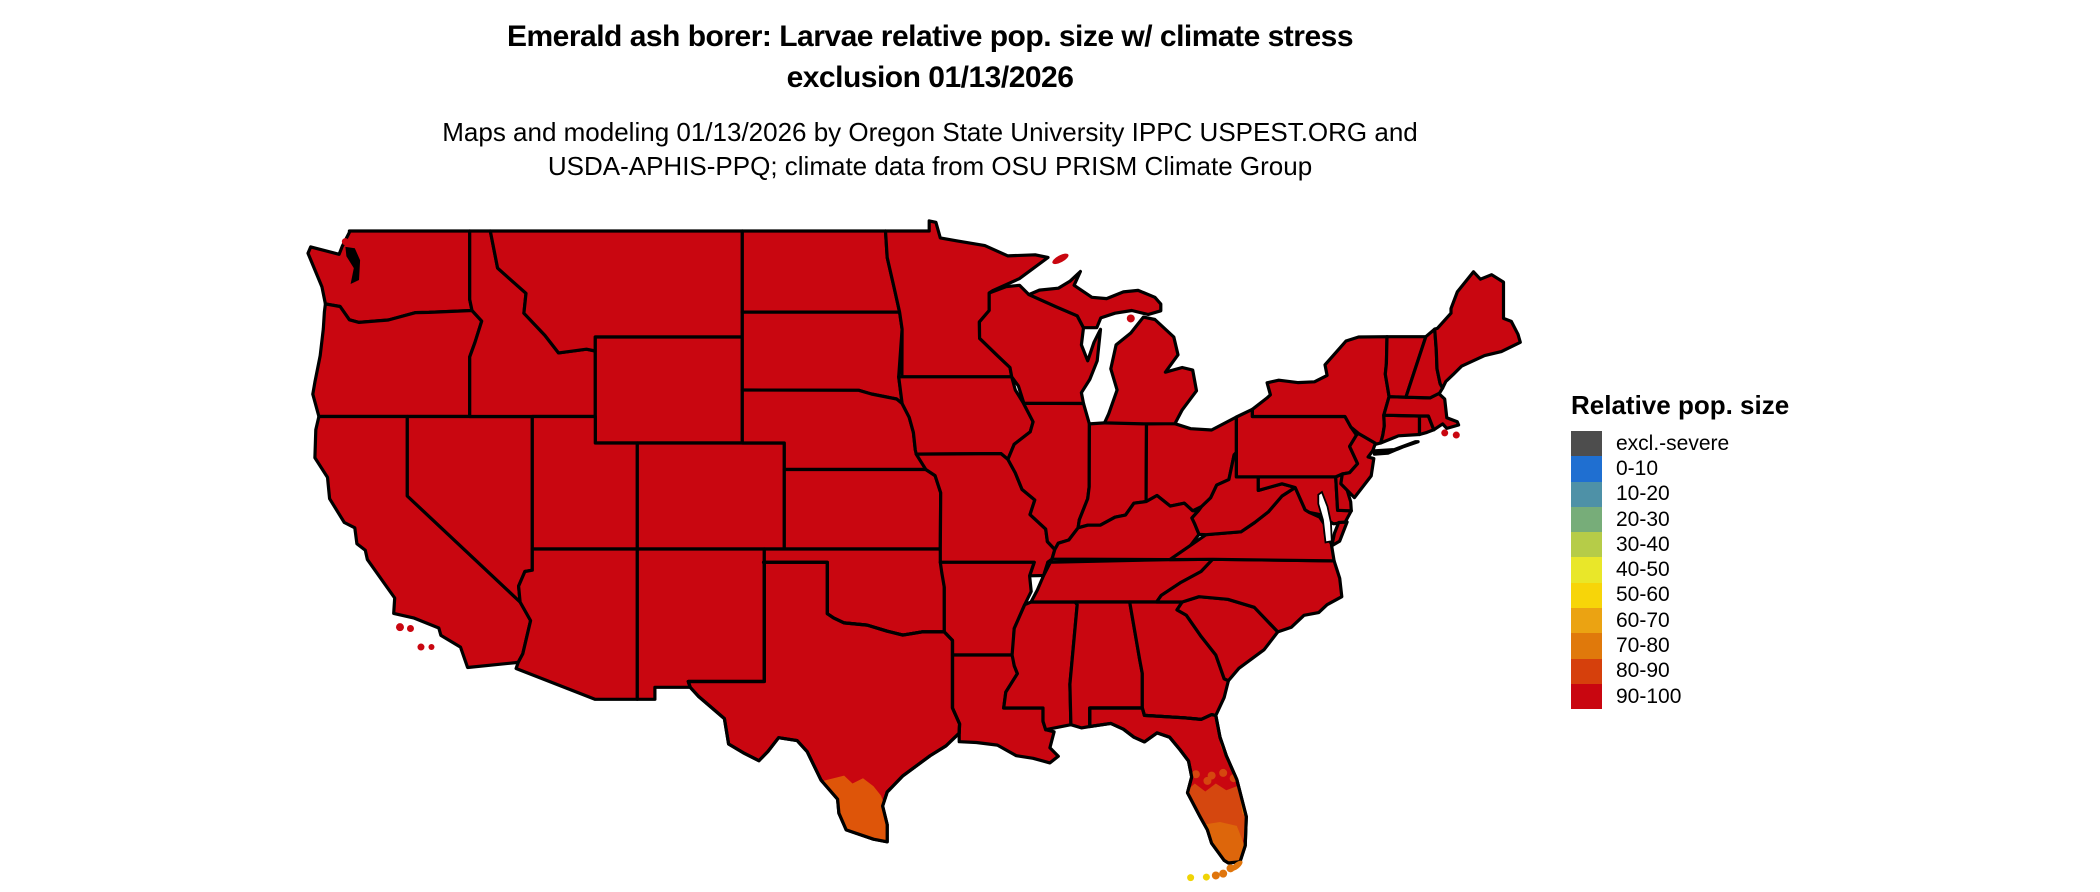  Describe the element at coordinates (1060, 259) in the screenshot. I see `isle-royale` at that location.